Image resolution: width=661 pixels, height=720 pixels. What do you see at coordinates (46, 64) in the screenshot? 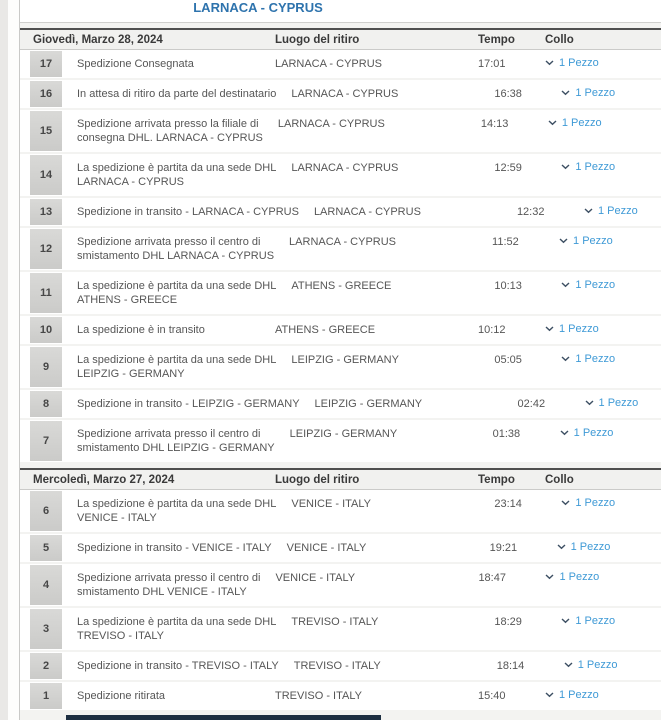
I see `step-number: 17` at bounding box center [46, 64].